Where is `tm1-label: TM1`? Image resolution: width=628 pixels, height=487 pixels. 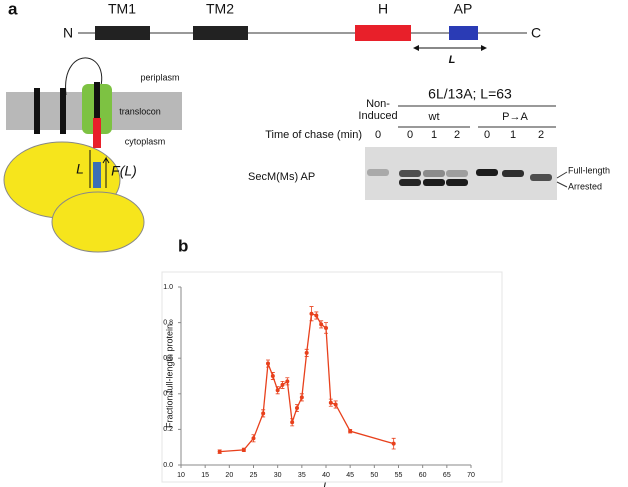
tm1-label: TM1 is located at coordinates (122, 9).